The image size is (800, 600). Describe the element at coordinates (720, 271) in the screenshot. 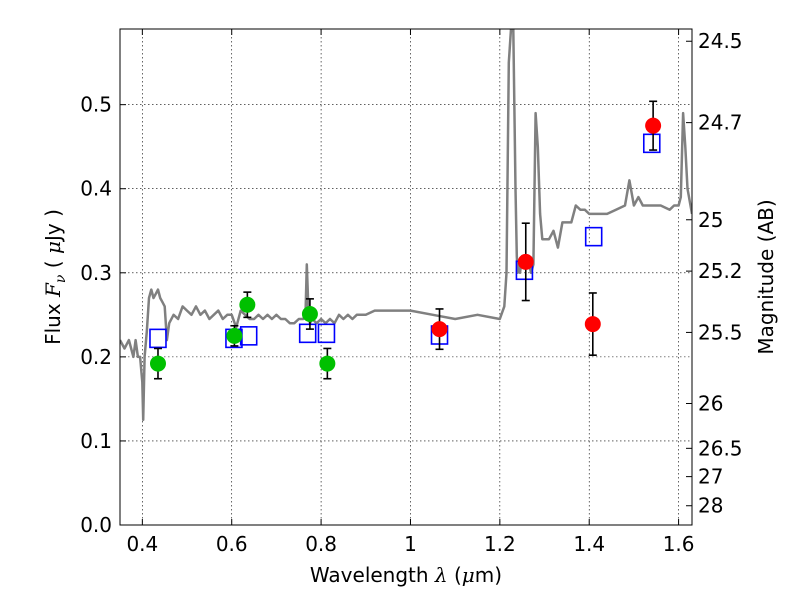

I see `y2-tick-label: 25.2` at that location.